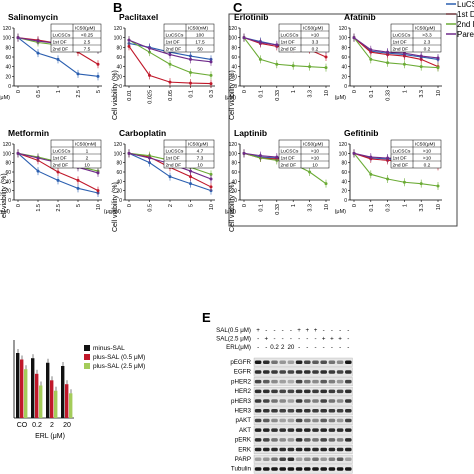 This screenshot has height=474, width=474. Describe the element at coordinates (67, 425) in the screenshot. I see `x-tick-label: 20` at that location.